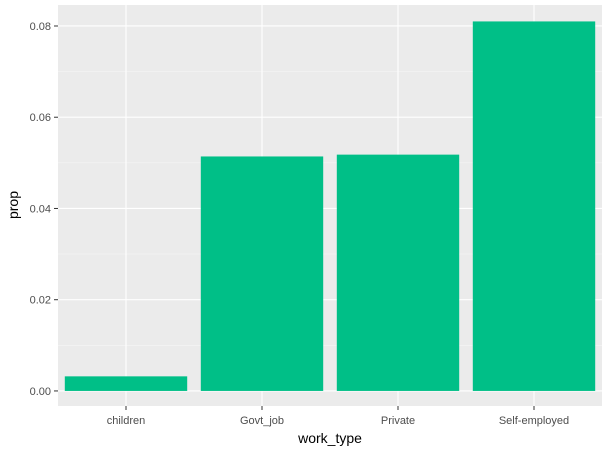 The height and width of the screenshot is (452, 613). What do you see at coordinates (40, 27) in the screenshot?
I see `y-tick-label: 0.08` at bounding box center [40, 27].